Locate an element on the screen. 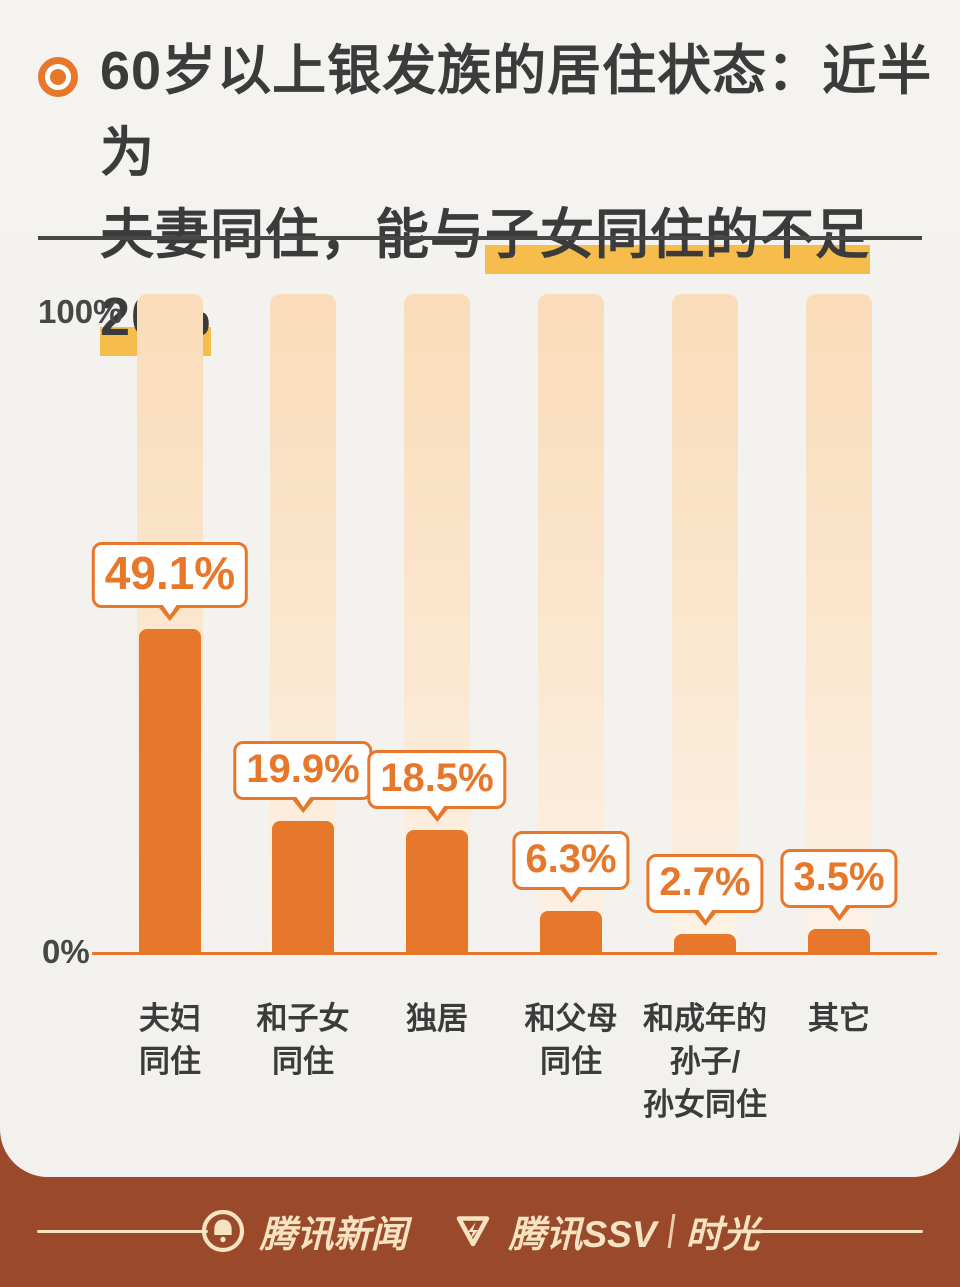  title-line-2-prefix: 夫妻同住，能与 is located at coordinates (292, 235).